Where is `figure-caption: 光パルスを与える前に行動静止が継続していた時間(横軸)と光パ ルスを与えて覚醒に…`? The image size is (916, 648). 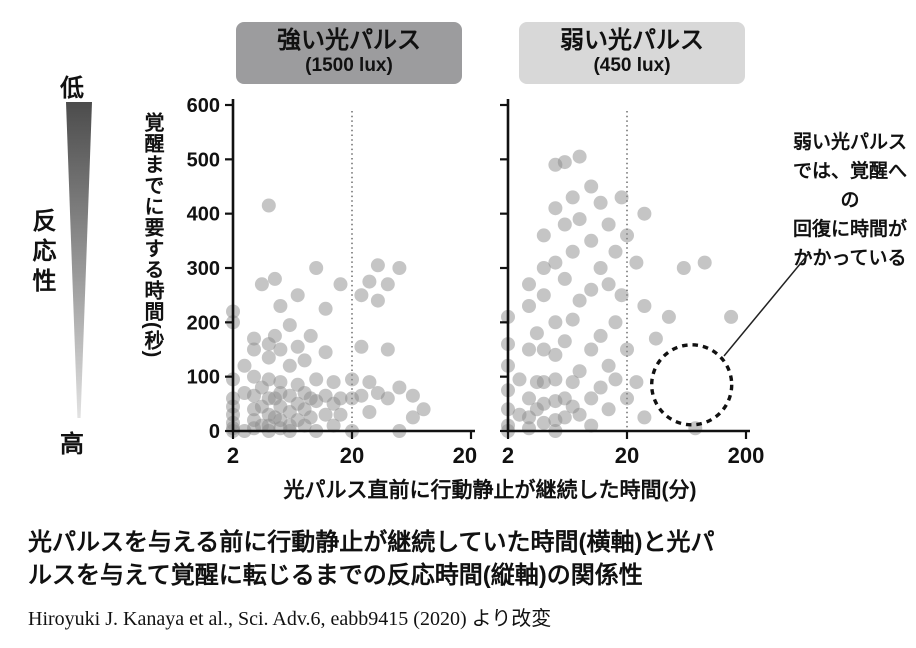 figure-caption: 光パルスを与える前に行動静止が継続していた時間(横軸)と光パ ルスを与えて覚醒に… is located at coordinates (463, 559).